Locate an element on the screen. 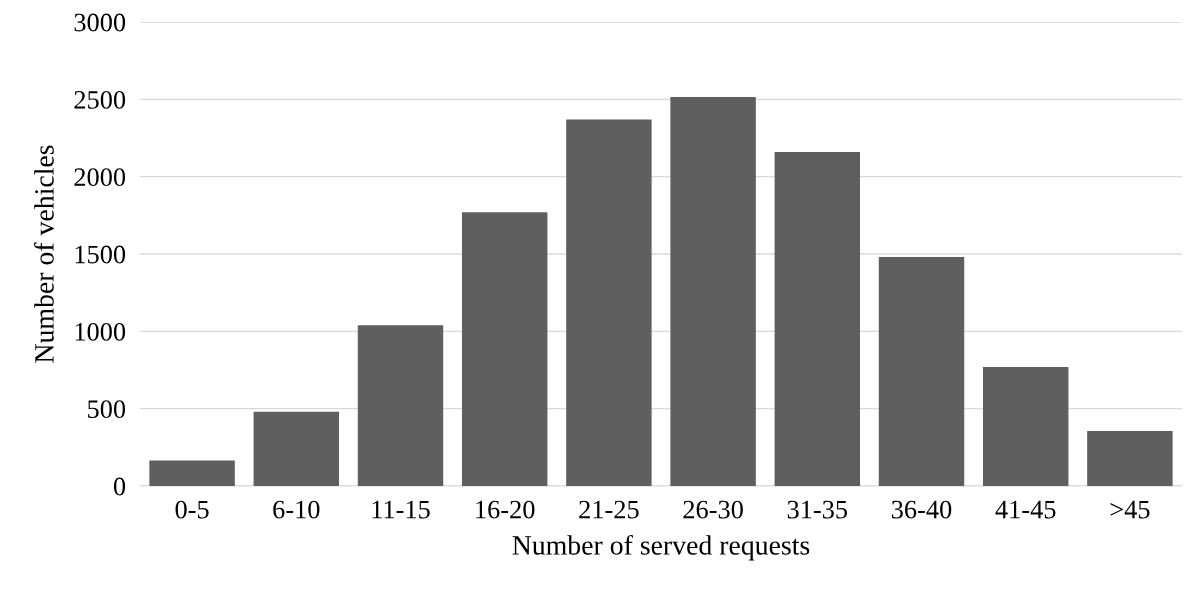 This screenshot has width=1188, height=590. x-tick-label: 16-20 is located at coordinates (505, 509).